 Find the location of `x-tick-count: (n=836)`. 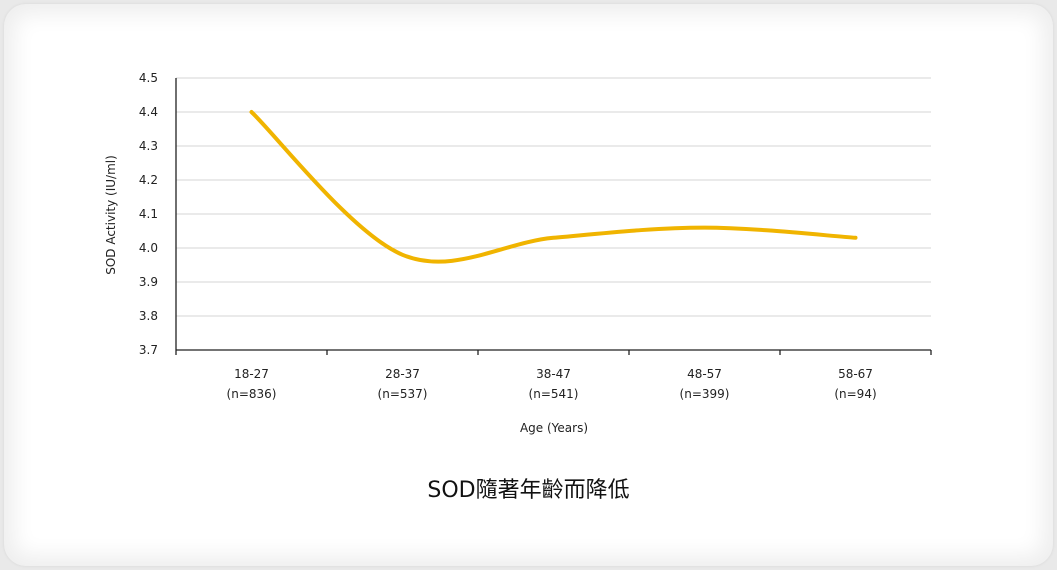

x-tick-count: (n=836) is located at coordinates (252, 394).